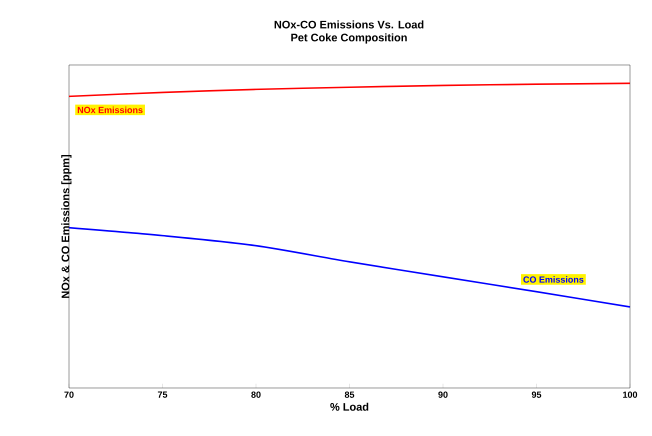 Image resolution: width=652 pixels, height=436 pixels. Describe the element at coordinates (349, 395) in the screenshot. I see `x-tick-label: 85` at that location.